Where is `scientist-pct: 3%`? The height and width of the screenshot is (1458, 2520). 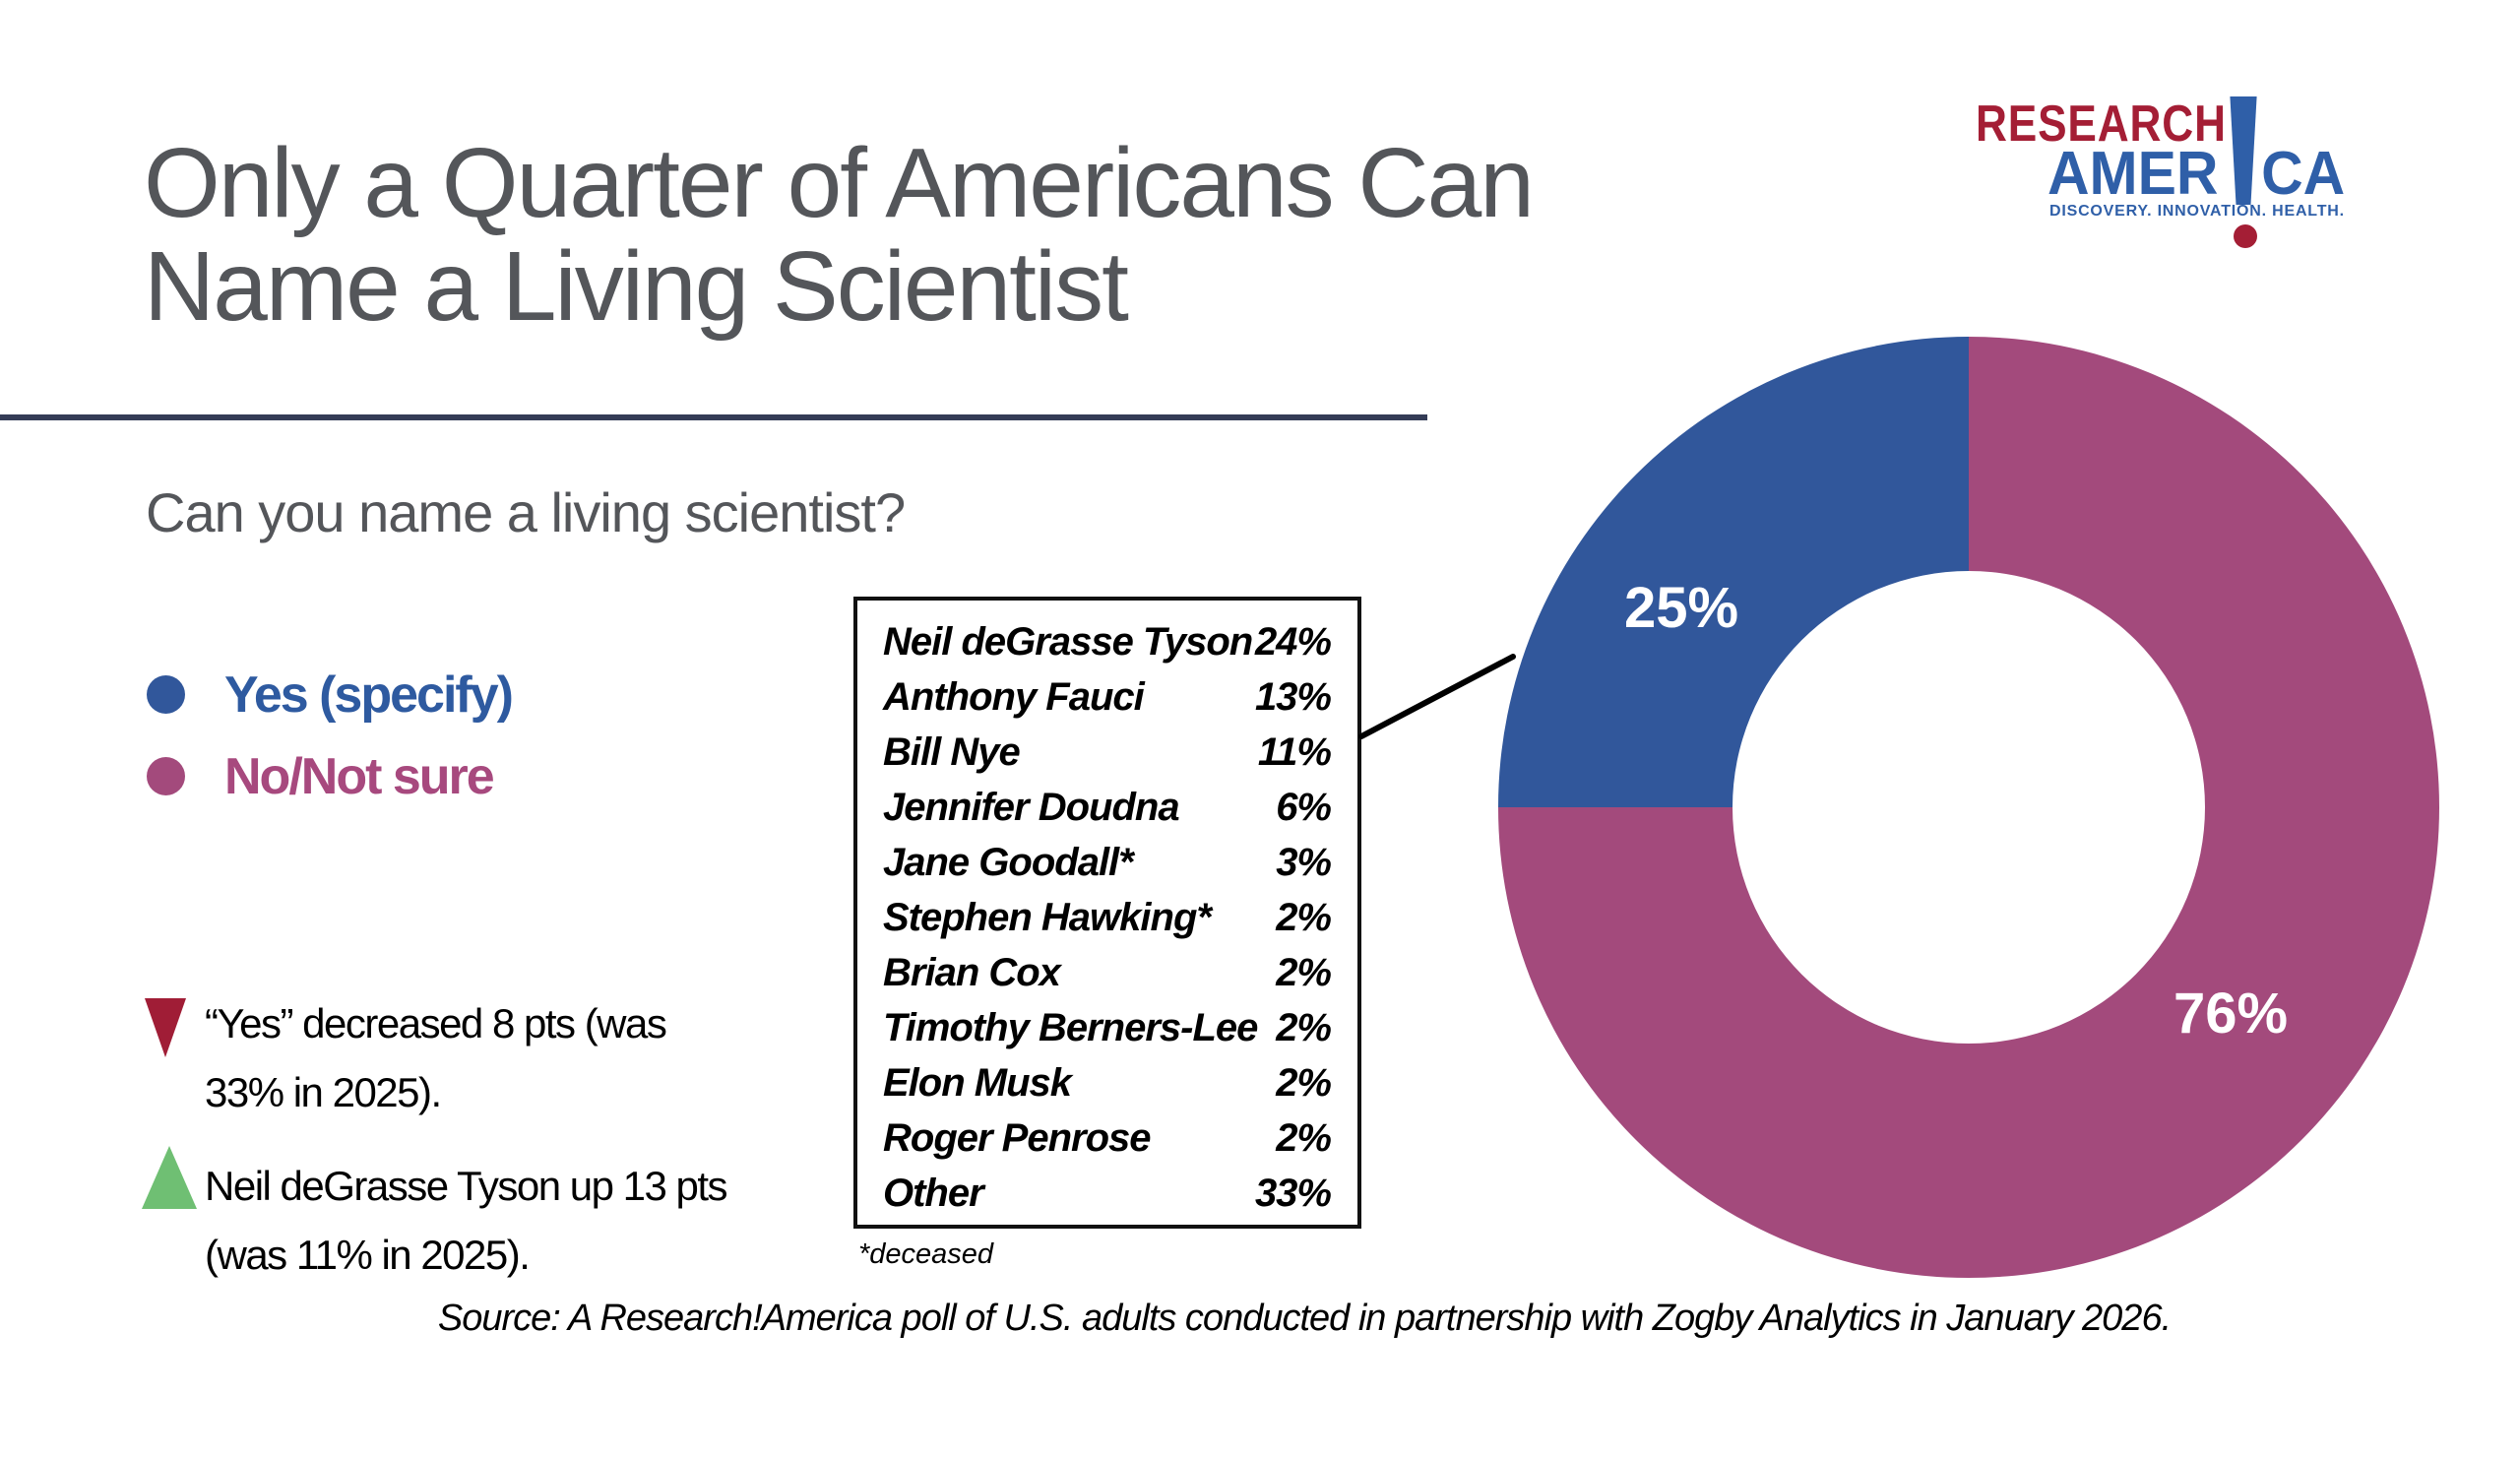
scientist-pct: 3% is located at coordinates (1304, 862).